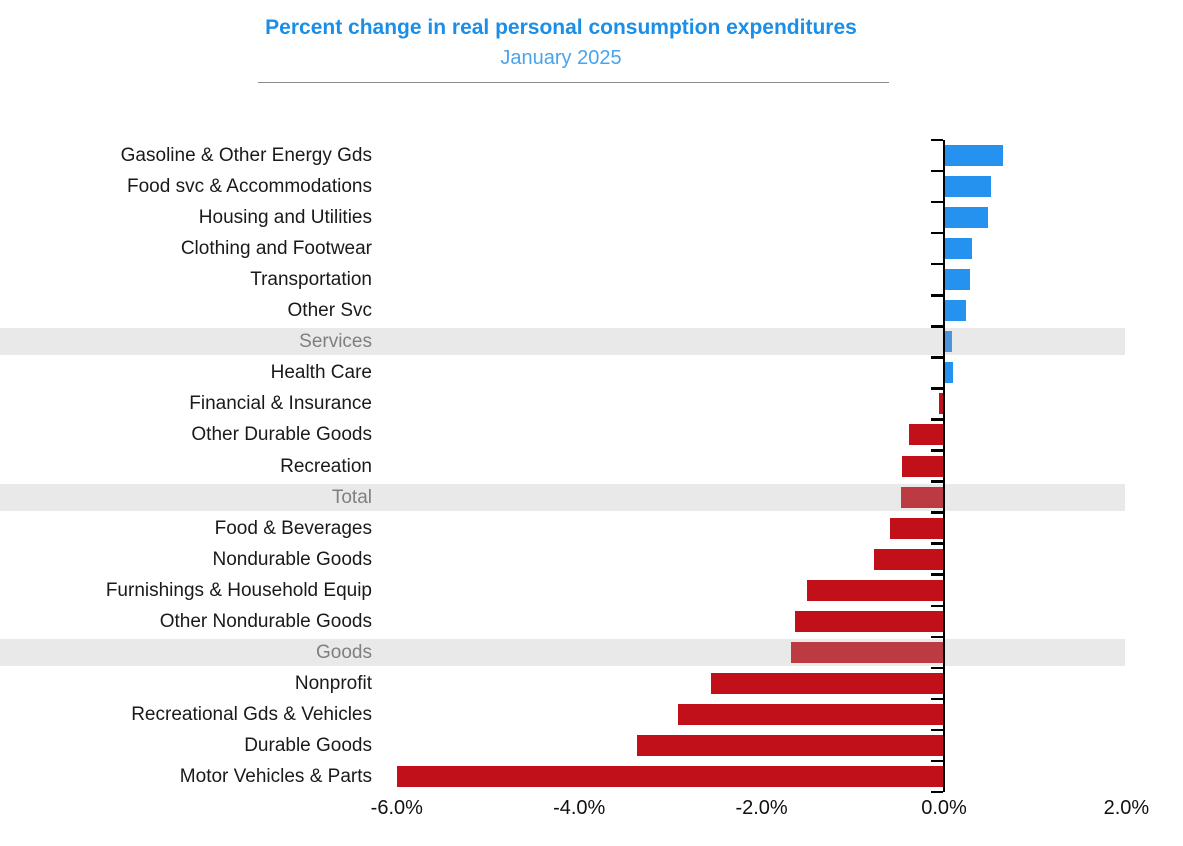 The image size is (1183, 846). Describe the element at coordinates (1126, 808) in the screenshot. I see `x-tick-label: 2.0%` at that location.